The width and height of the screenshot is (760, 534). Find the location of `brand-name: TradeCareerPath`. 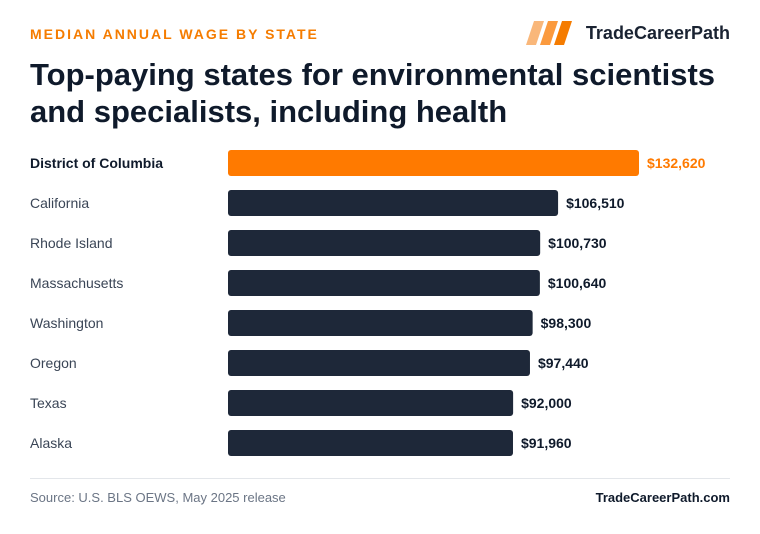

brand-name: TradeCareerPath is located at coordinates (657, 32).